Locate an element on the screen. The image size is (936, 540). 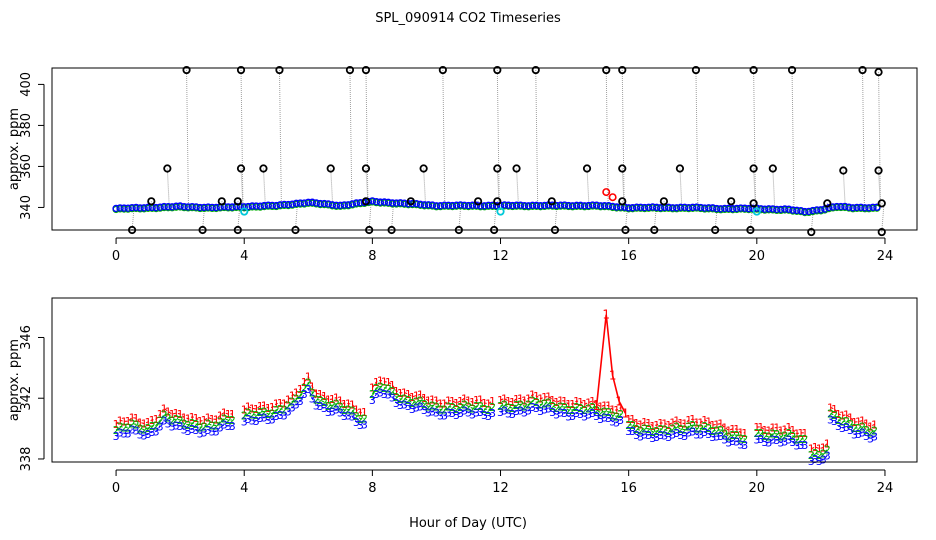
series-1-spike-line is located at coordinates (611, 364).